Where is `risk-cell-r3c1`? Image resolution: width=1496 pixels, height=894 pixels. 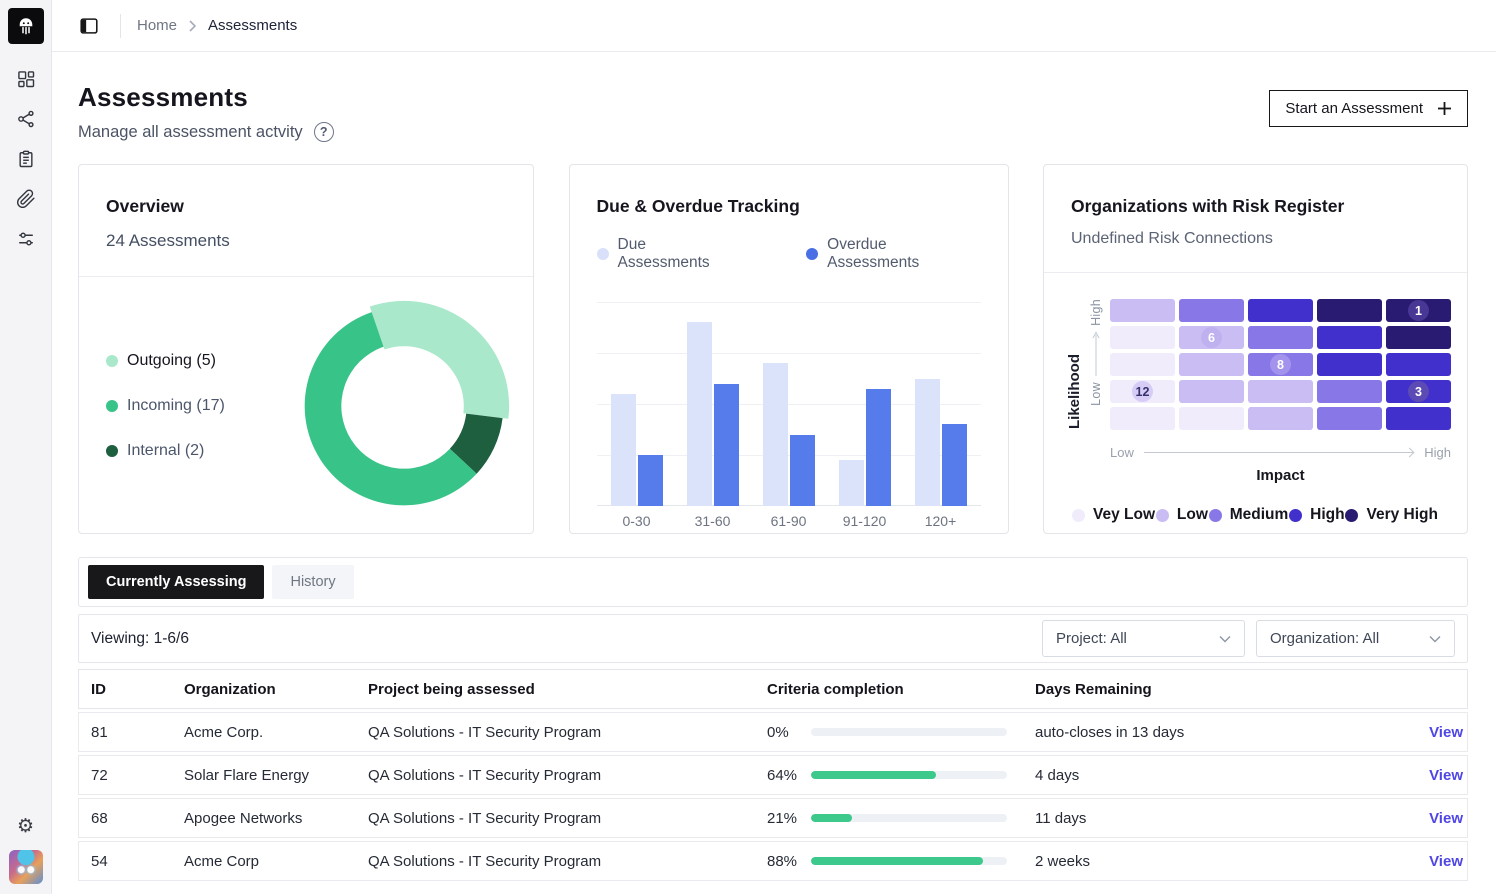 risk-cell-r3c1 is located at coordinates (1142, 364).